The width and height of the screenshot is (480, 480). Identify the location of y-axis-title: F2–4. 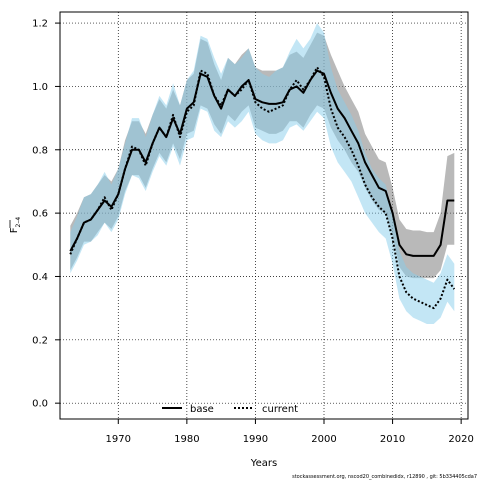
(15, 225).